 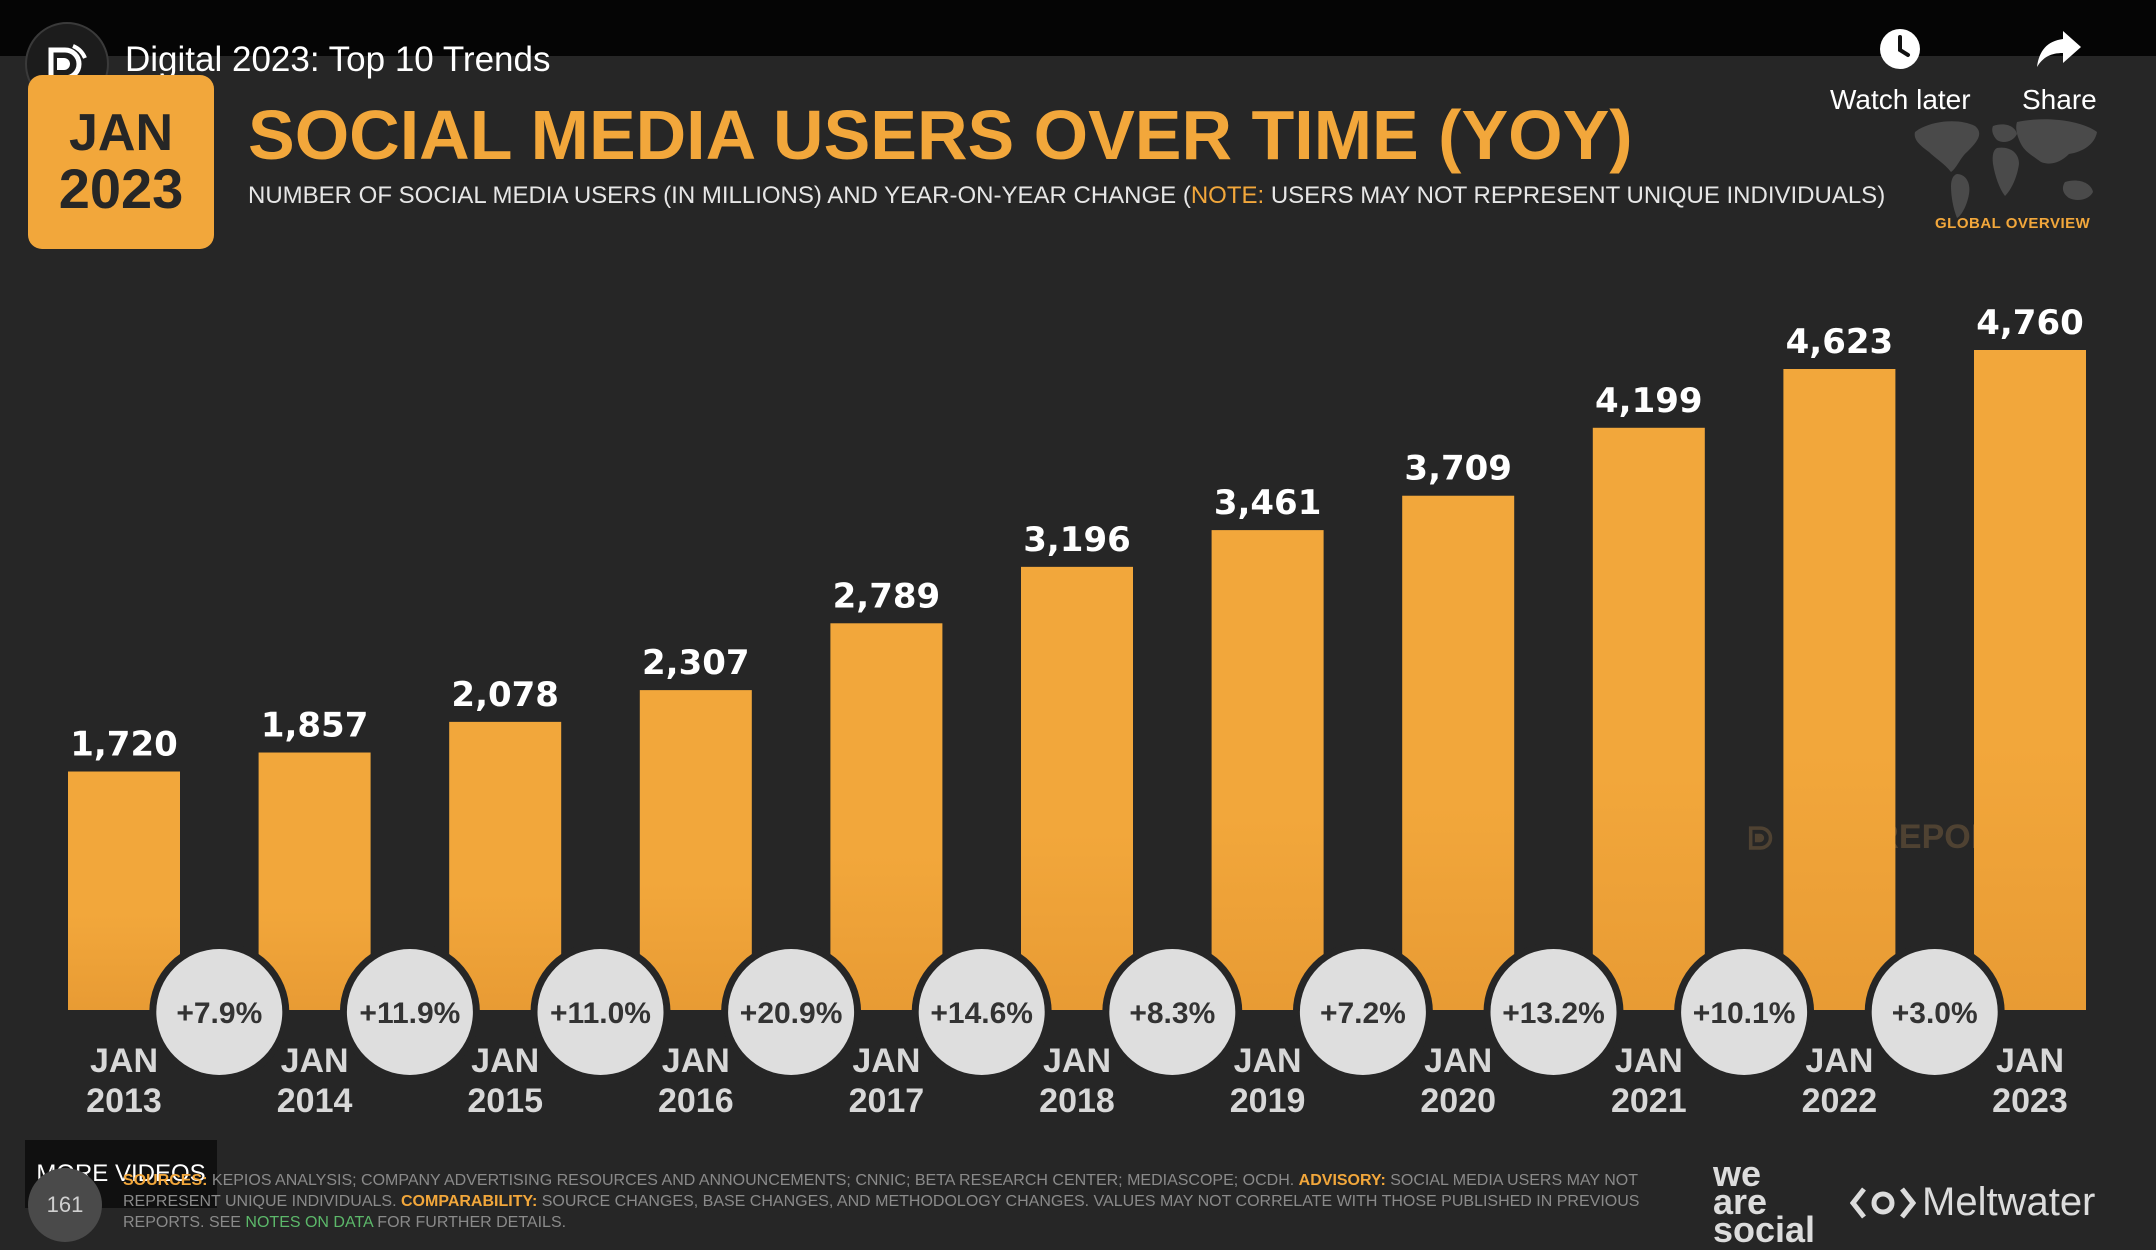 I want to click on share-arrow-icon, so click(x=2059, y=49).